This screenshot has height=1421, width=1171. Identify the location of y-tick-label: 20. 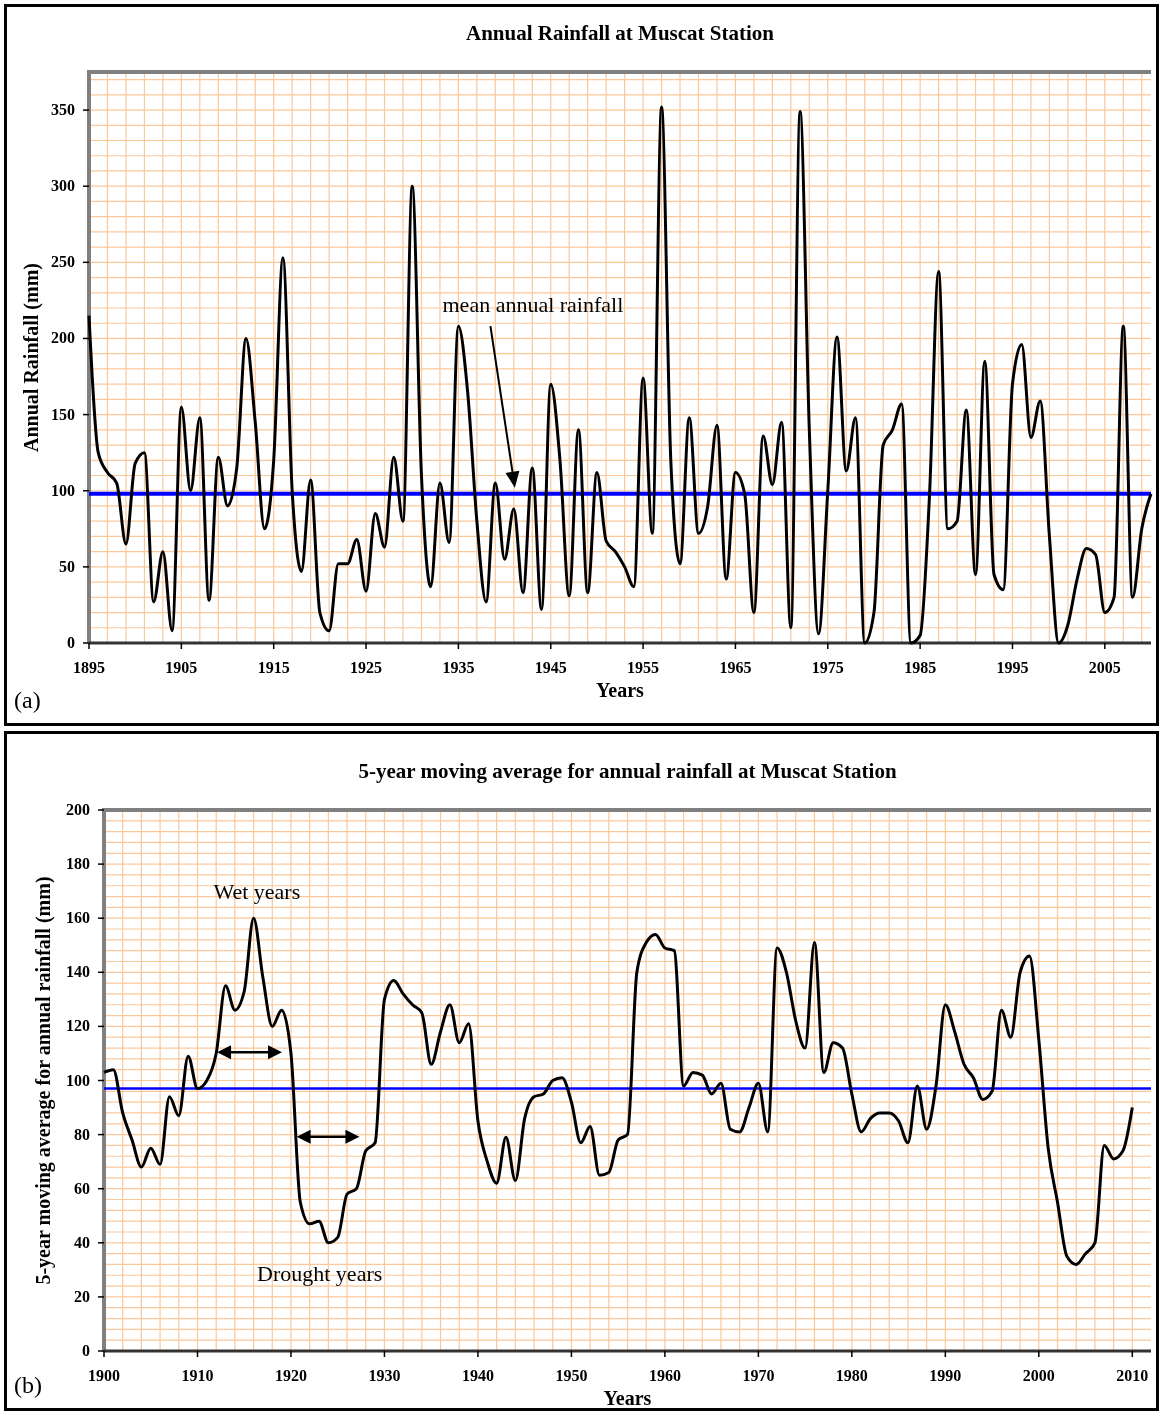
(82, 1296).